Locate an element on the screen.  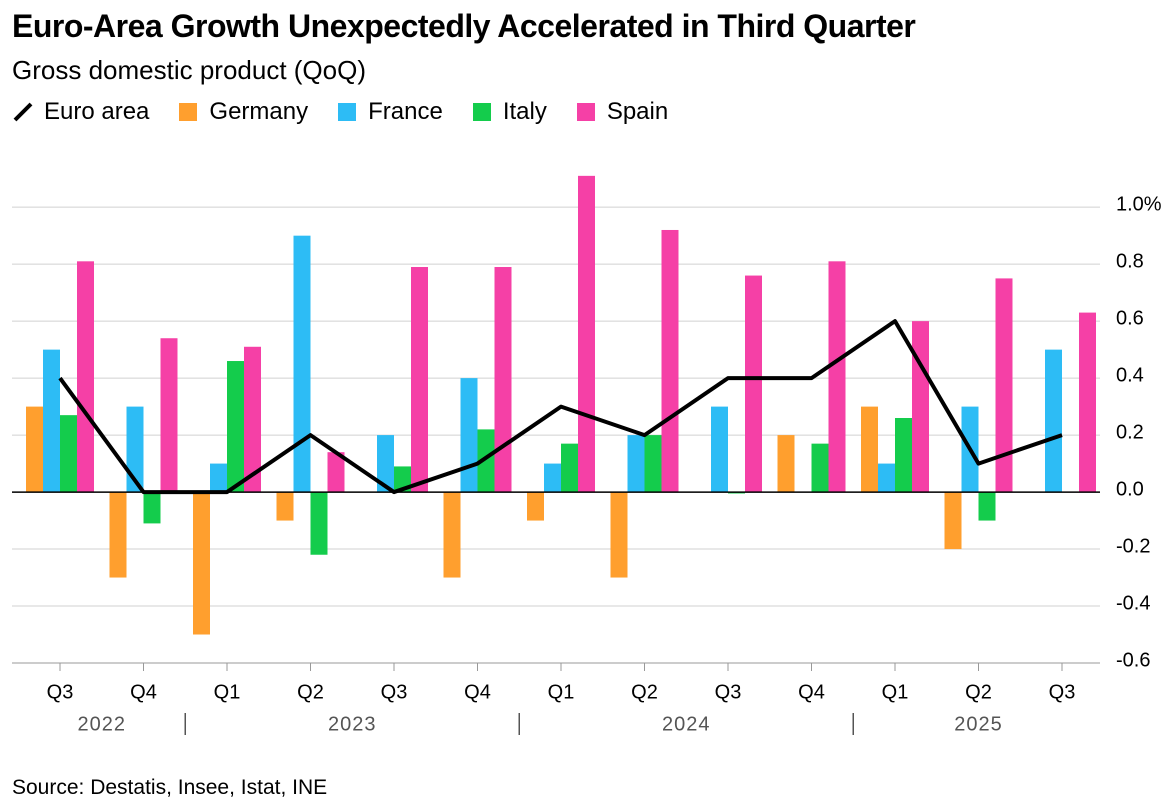
year-label: 2024 is located at coordinates (686, 724).